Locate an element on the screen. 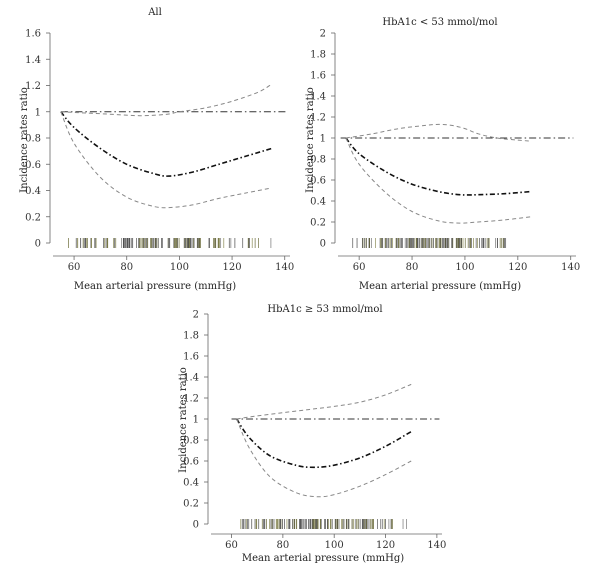  panel-title: HbA1c ≥ 53 mmol/mol is located at coordinates (324, 309).